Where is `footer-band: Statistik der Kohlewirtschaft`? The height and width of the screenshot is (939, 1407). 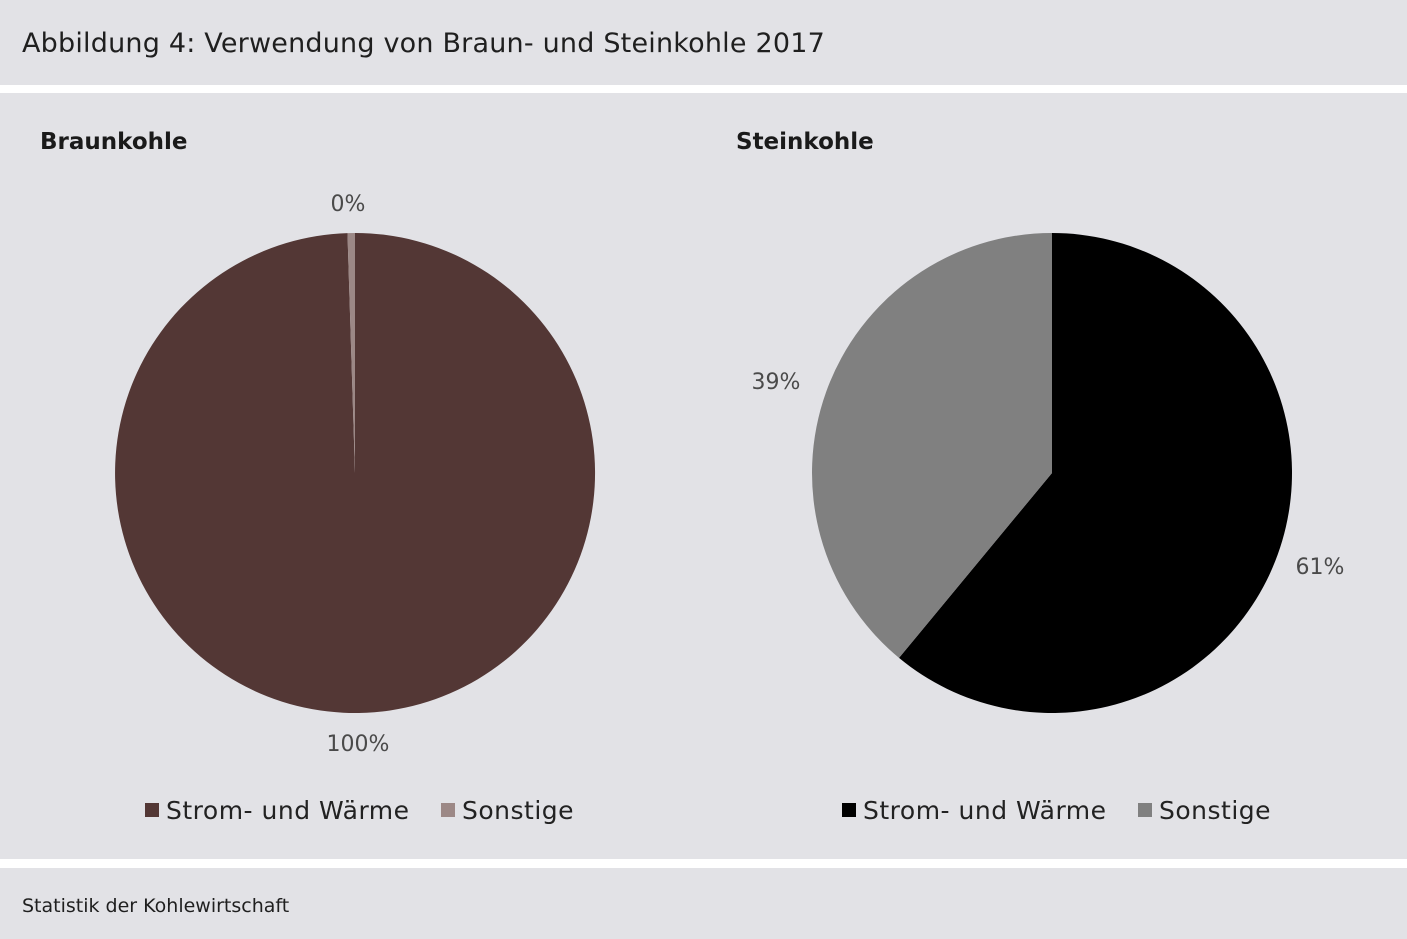
footer-band: Statistik der Kohlewirtschaft is located at coordinates (703, 903).